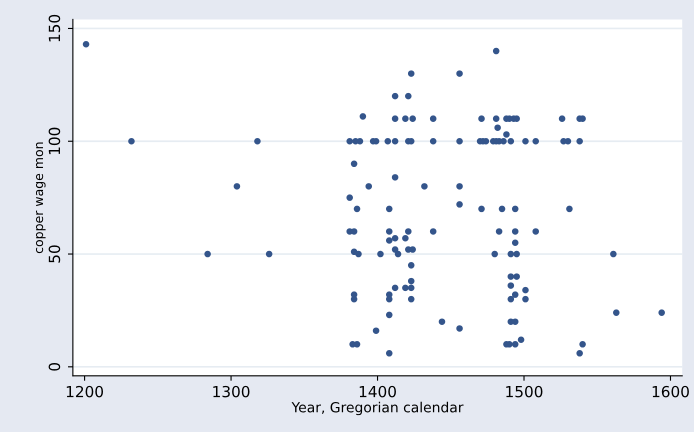  I want to click on y-tick-label: 150, so click(54, 28).